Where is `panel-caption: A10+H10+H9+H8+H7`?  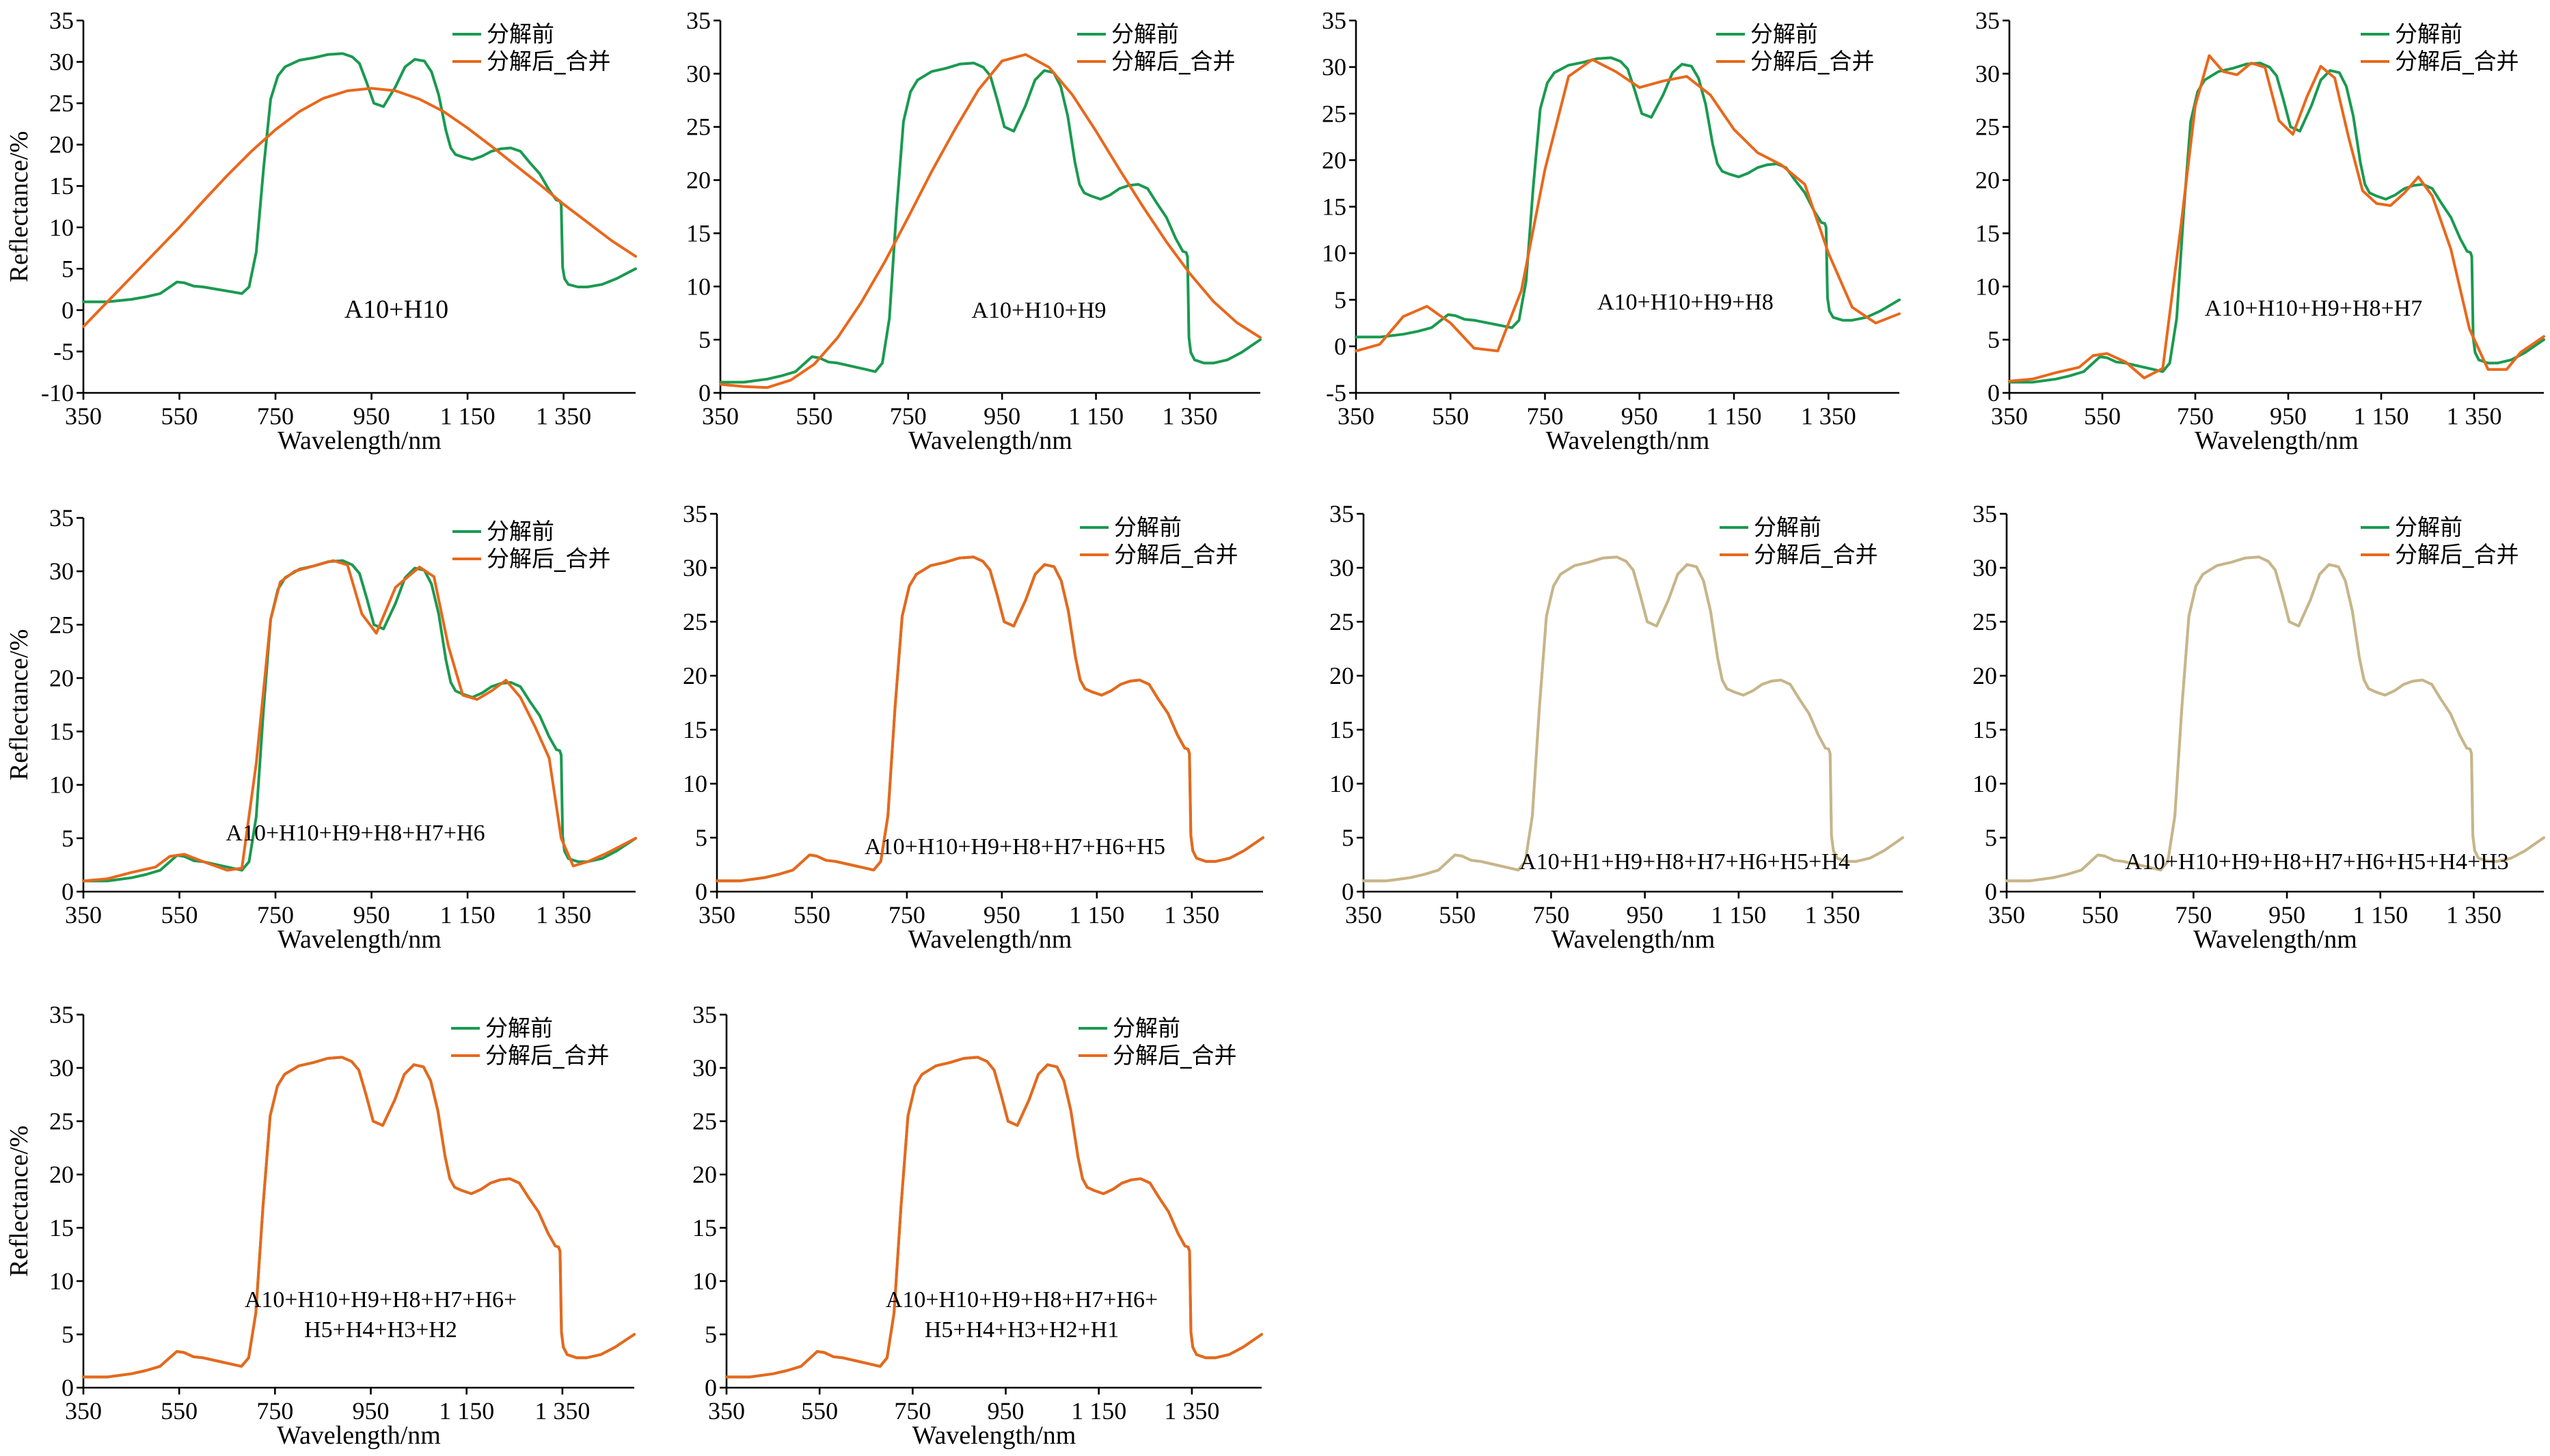 panel-caption: A10+H10+H9+H8+H7 is located at coordinates (2313, 308).